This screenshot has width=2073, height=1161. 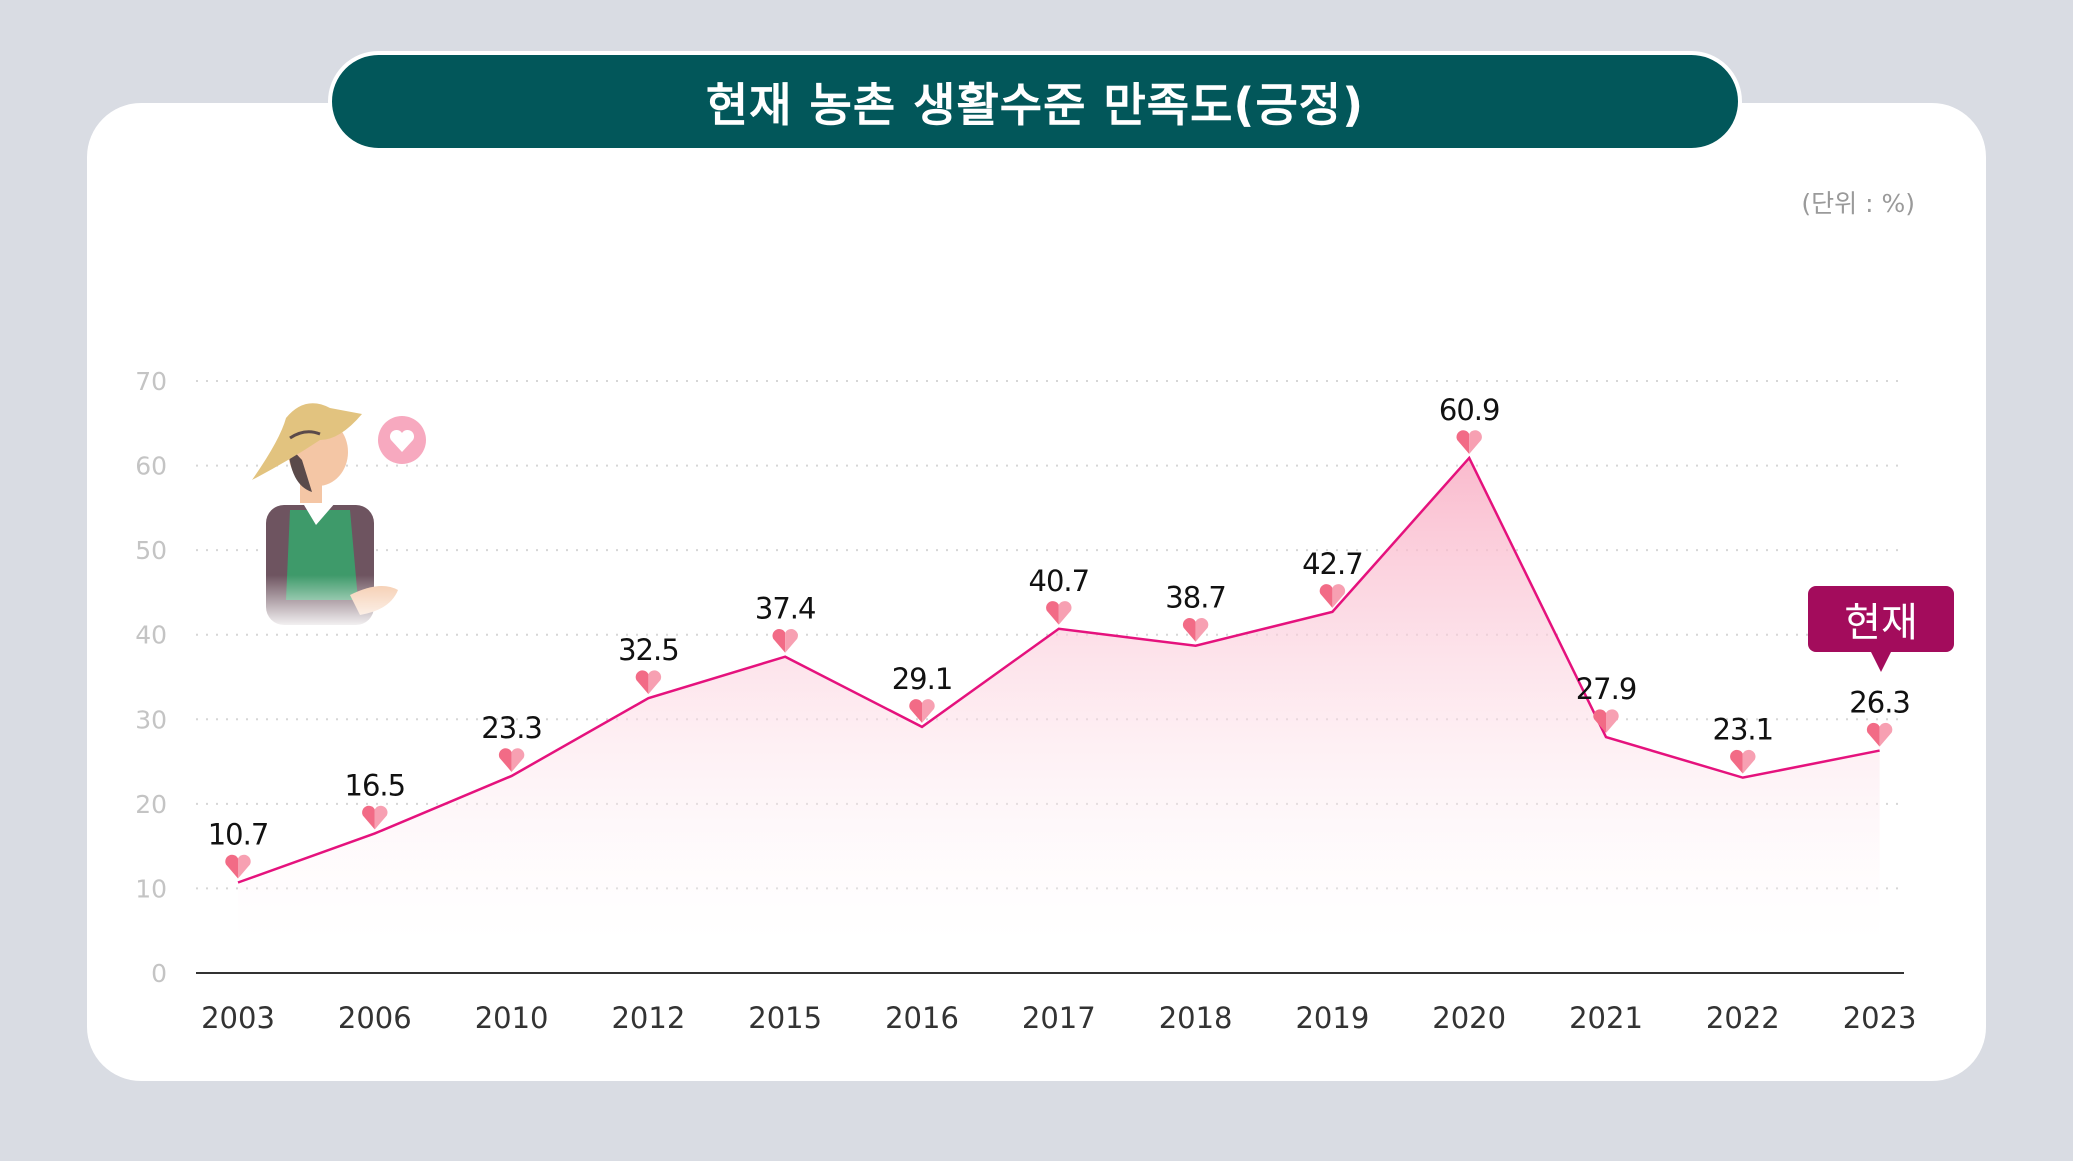 I want to click on y-tick-label: 50, so click(x=151, y=550).